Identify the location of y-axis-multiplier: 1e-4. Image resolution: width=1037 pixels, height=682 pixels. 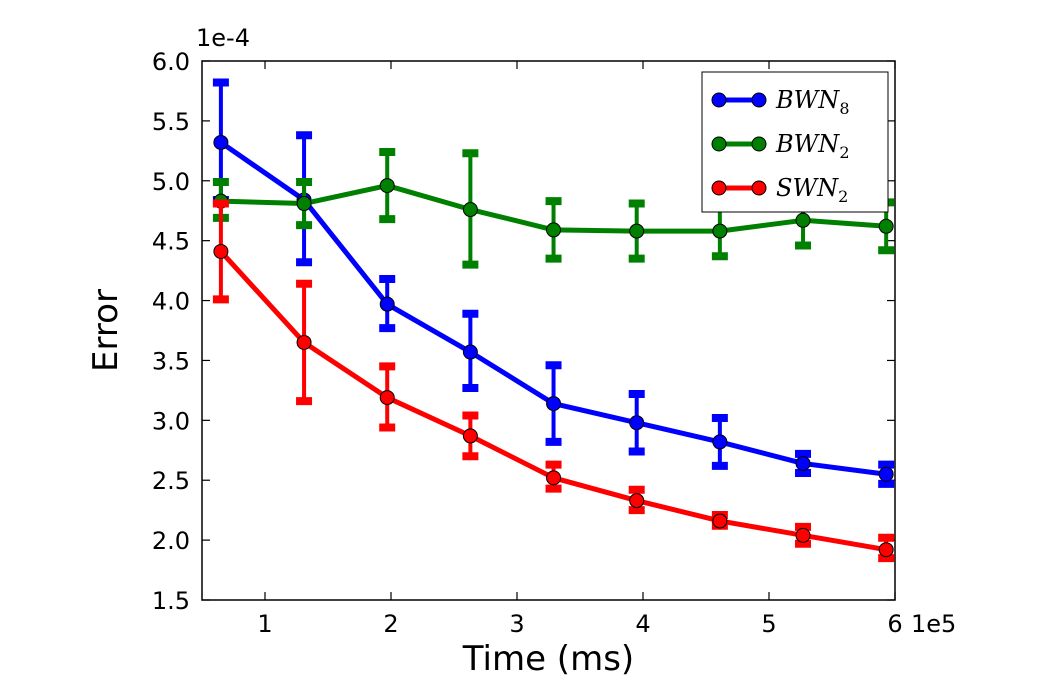
(223, 38).